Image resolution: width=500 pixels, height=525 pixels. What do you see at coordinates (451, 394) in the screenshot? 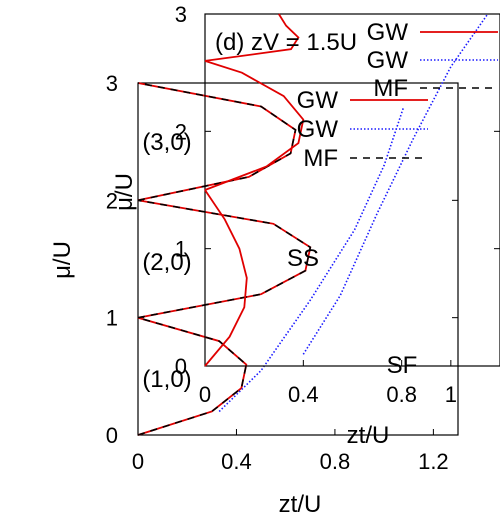
I see `x-tick-label: 1` at bounding box center [451, 394].